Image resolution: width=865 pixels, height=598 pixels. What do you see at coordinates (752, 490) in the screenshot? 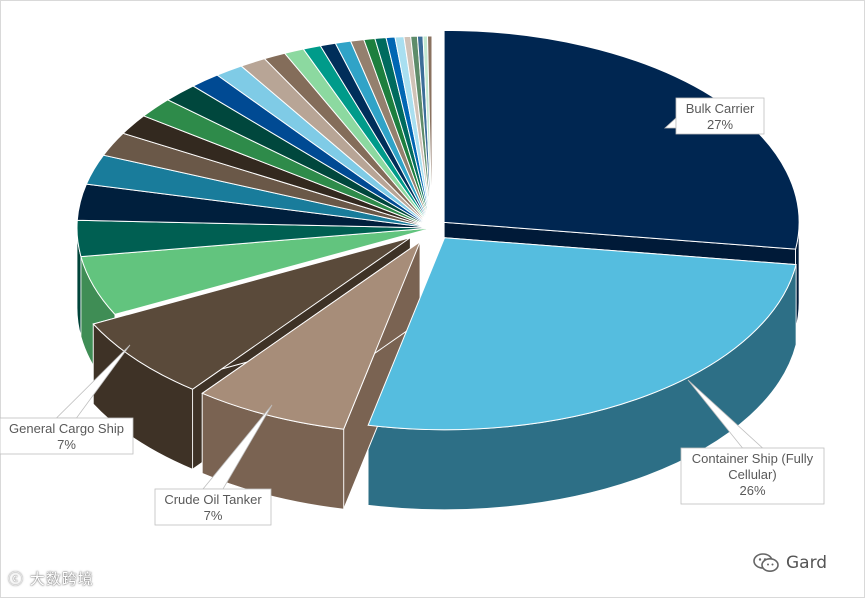
I see `callout-1-line-2: 26%` at bounding box center [752, 490].